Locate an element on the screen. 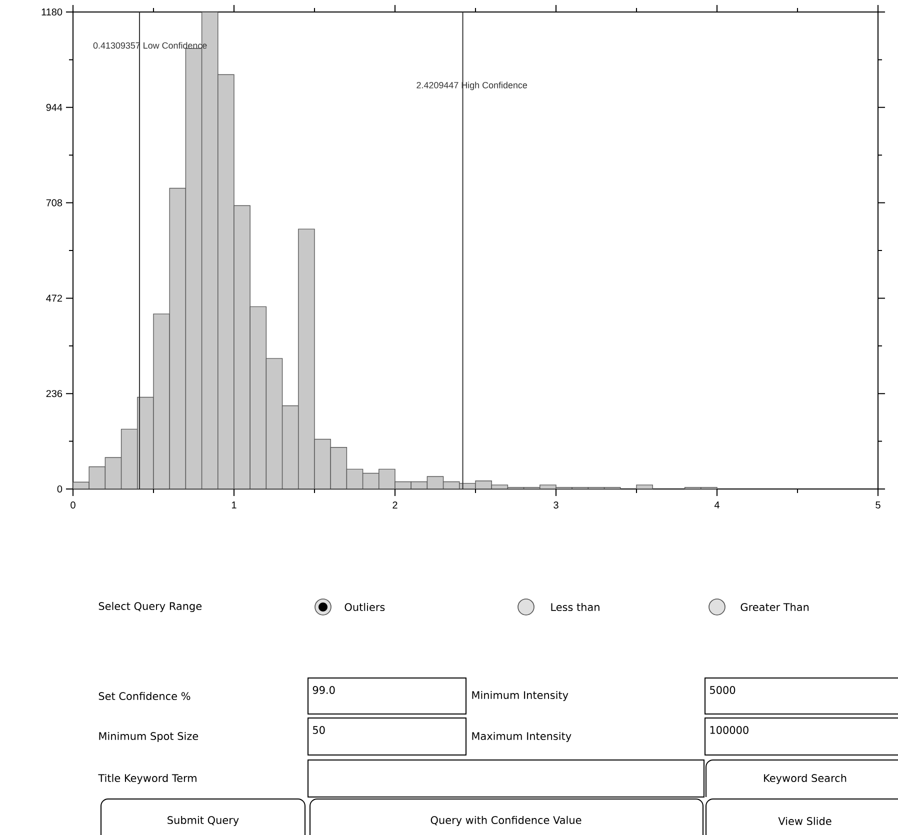 Image resolution: width=898 pixels, height=835 pixels. text: Minimum Intensity is located at coordinates (520, 696).